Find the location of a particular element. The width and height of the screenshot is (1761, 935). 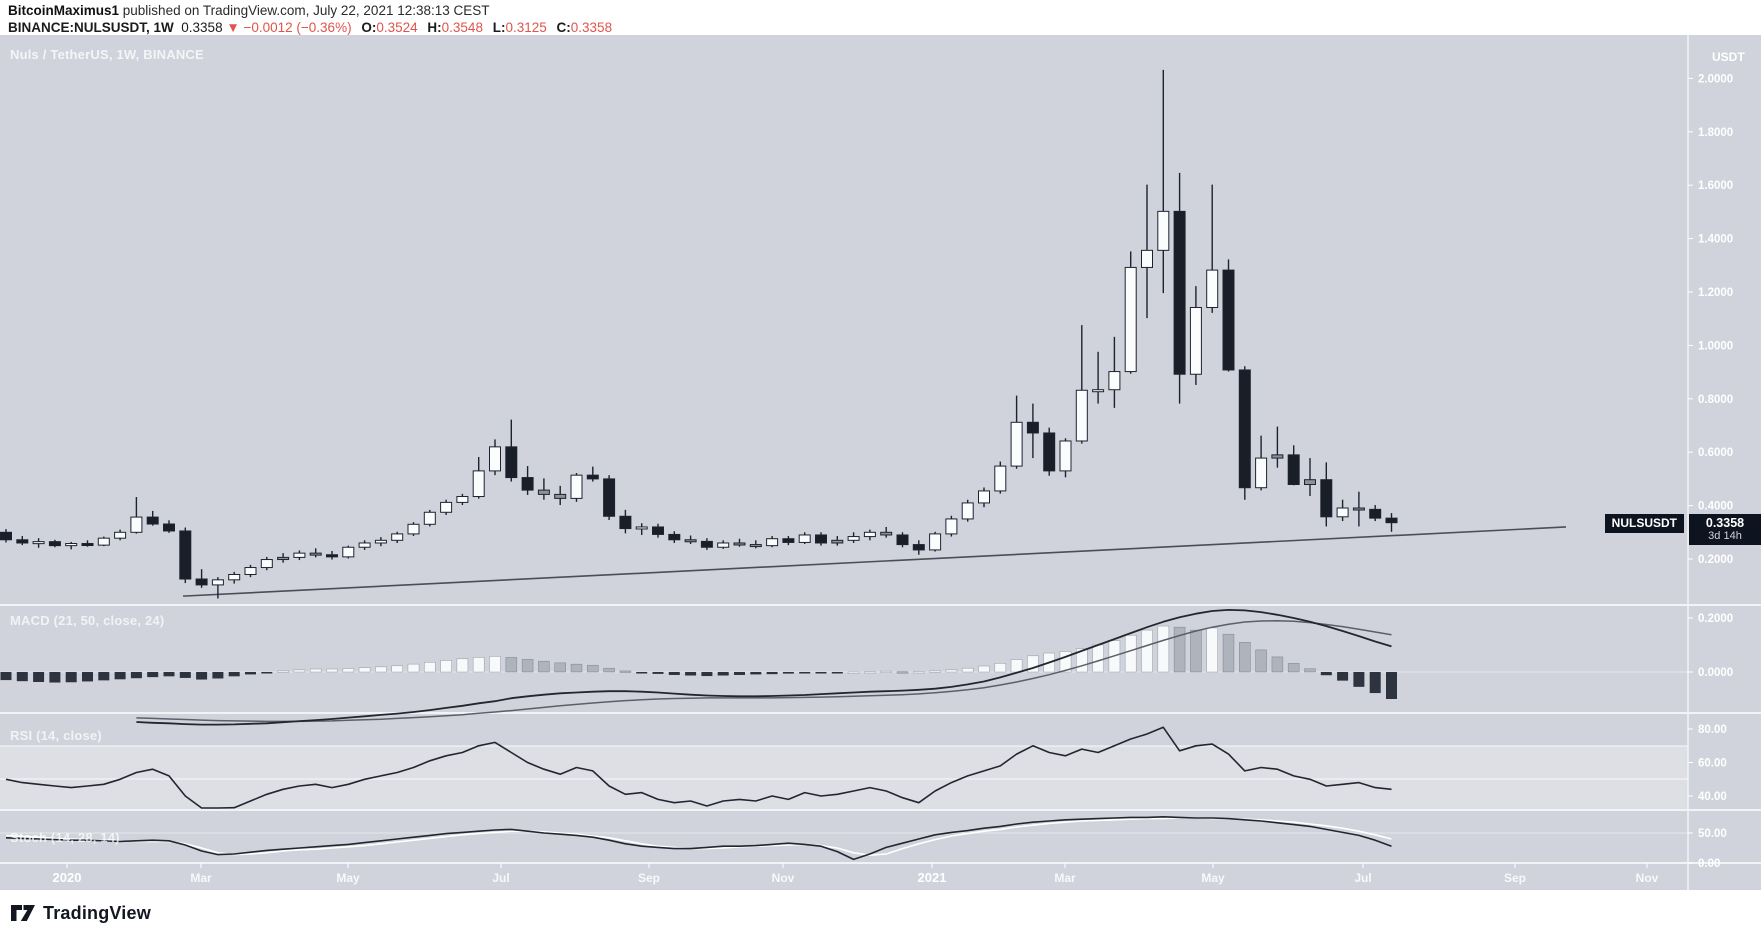

price-axis-currency: USDT is located at coordinates (1728, 57).